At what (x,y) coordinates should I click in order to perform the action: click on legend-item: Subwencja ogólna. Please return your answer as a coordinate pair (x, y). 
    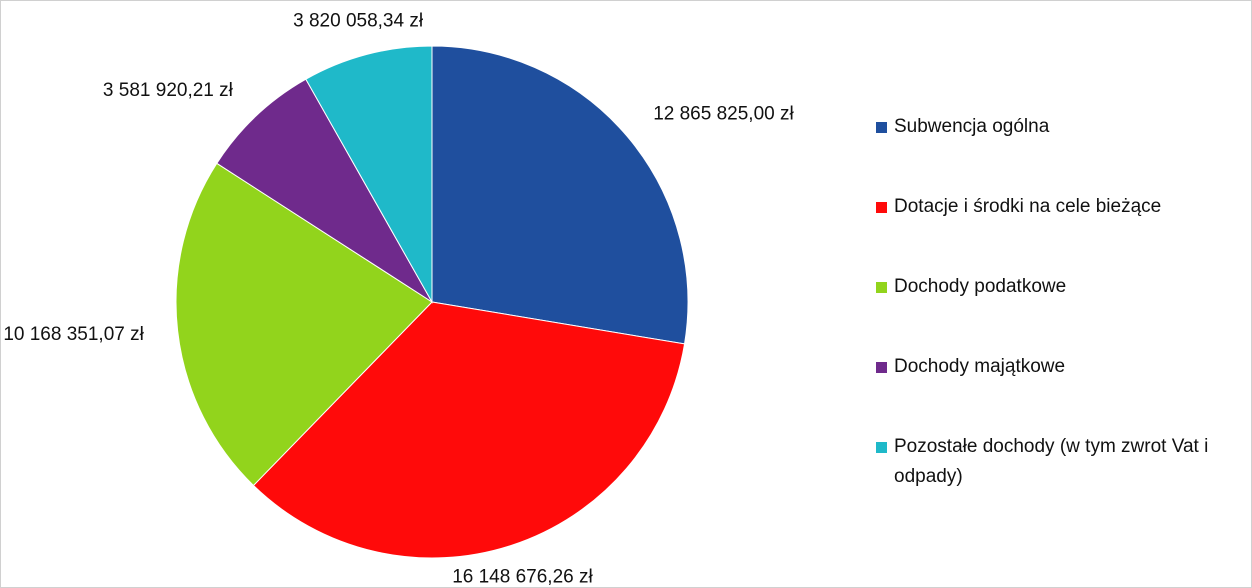
    Looking at the image, I should click on (1056, 152).